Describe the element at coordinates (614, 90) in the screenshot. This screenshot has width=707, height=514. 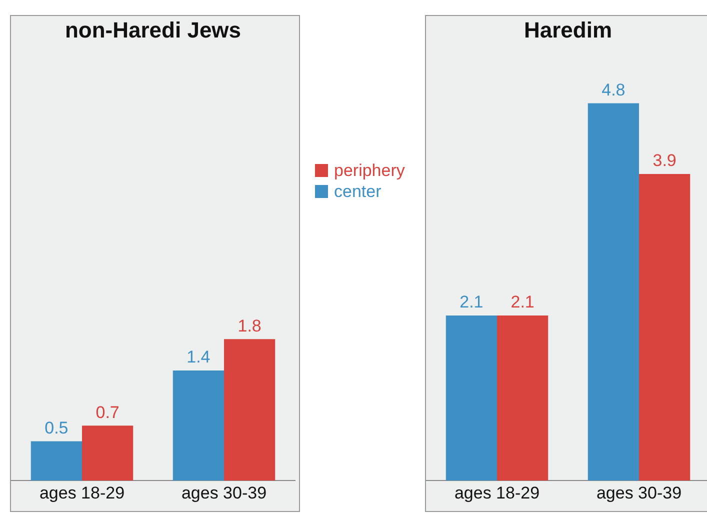
I see `data-label: 4.8` at that location.